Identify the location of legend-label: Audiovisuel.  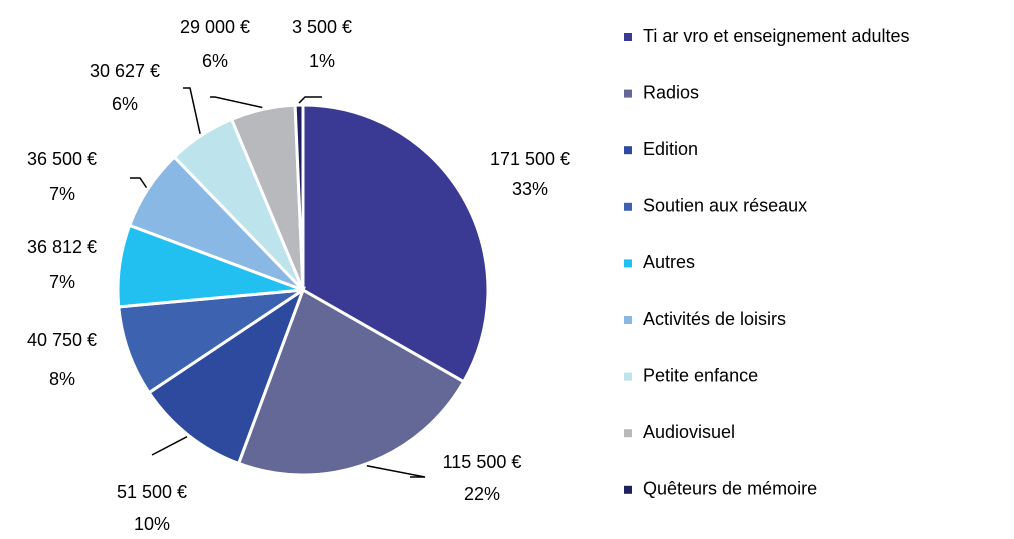
(689, 432).